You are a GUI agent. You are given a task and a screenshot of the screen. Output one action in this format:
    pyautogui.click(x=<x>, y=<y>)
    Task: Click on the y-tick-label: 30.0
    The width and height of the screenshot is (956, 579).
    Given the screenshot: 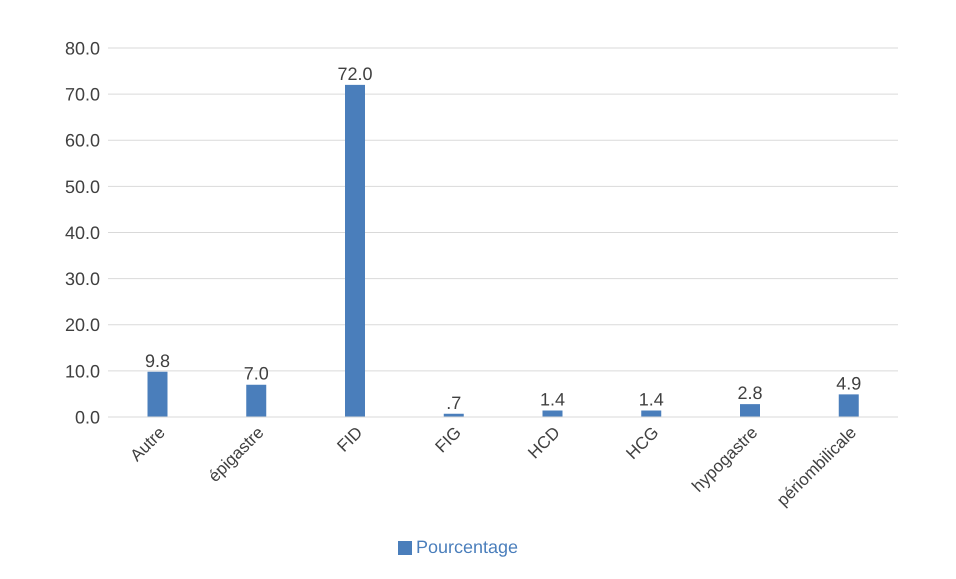 What is the action you would take?
    pyautogui.click(x=82, y=279)
    